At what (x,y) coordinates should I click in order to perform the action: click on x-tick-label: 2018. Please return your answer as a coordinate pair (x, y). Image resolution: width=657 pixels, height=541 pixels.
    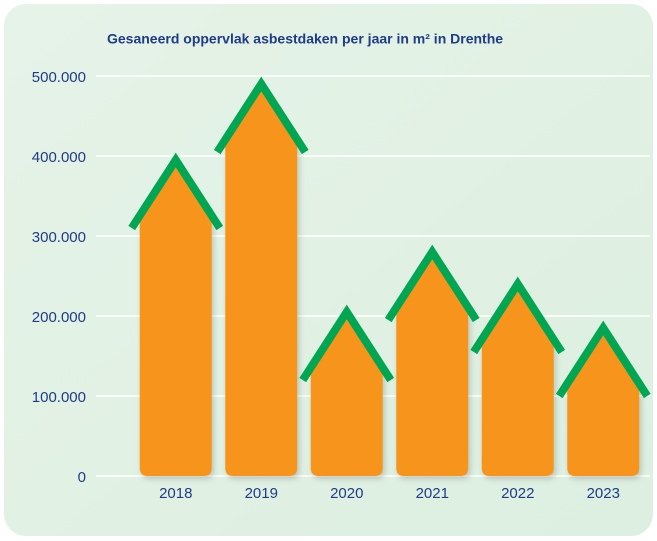
    Looking at the image, I should click on (175, 493).